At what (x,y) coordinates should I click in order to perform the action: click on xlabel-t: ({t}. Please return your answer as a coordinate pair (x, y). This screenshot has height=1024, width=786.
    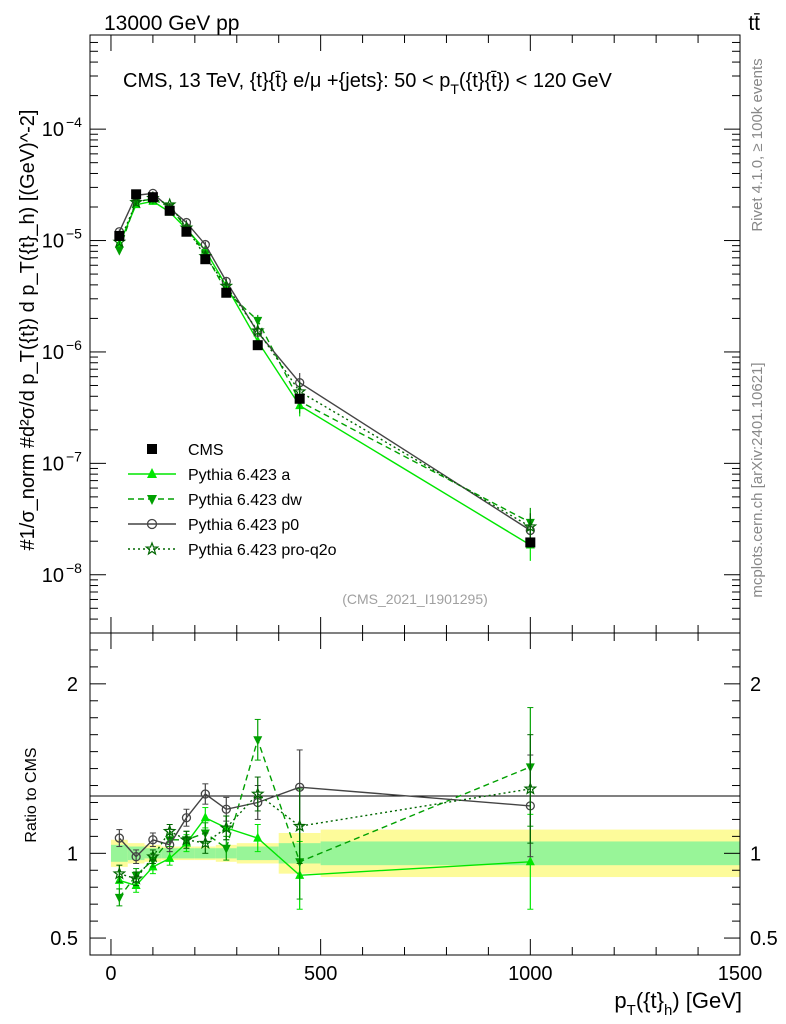
    Looking at the image, I should click on (650, 1000).